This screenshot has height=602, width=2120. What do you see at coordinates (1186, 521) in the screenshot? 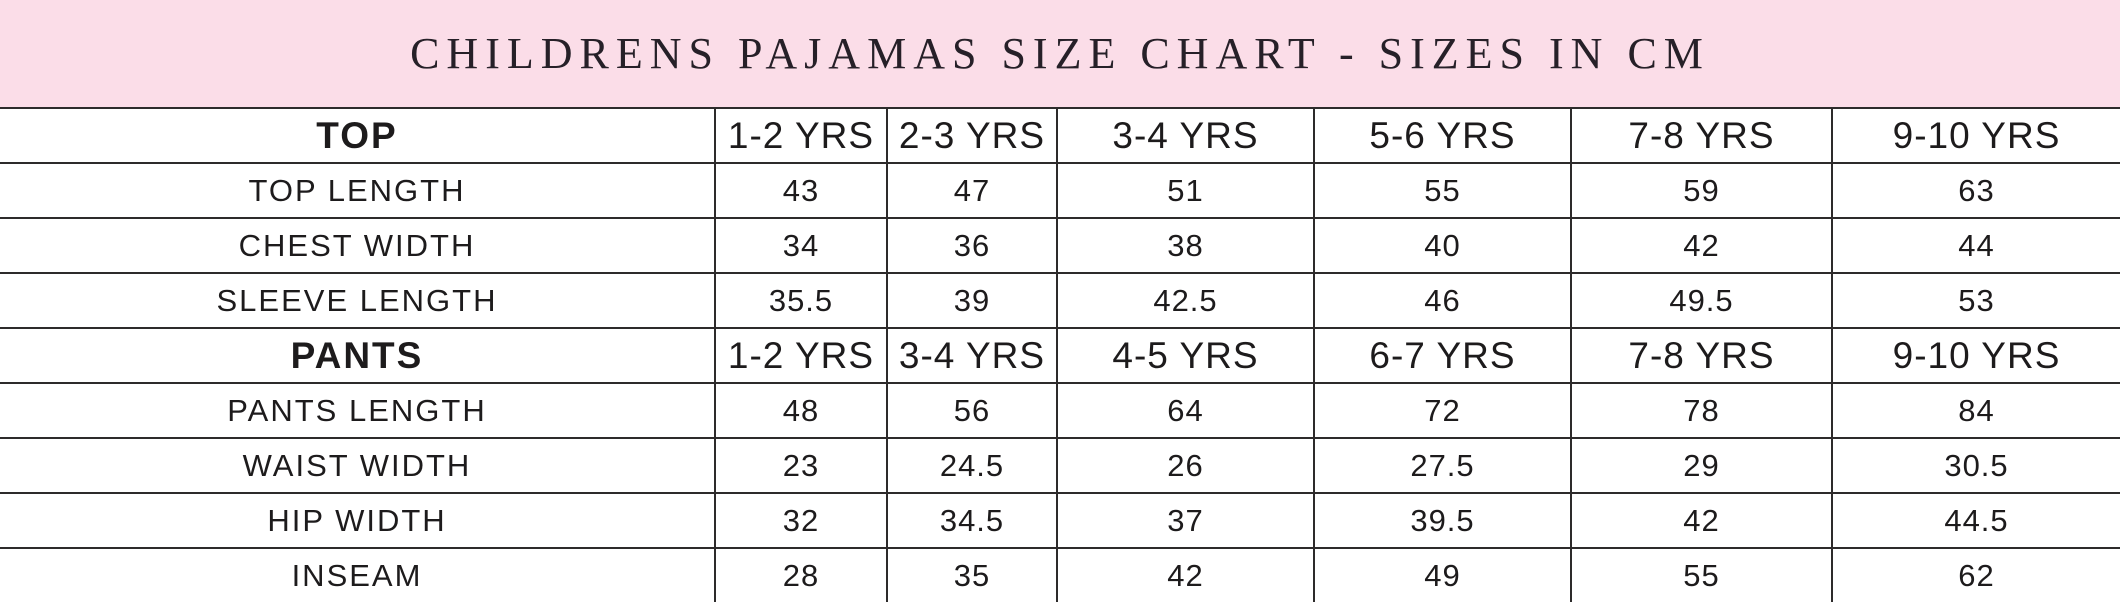
I see `value-cell: 37` at bounding box center [1186, 521].